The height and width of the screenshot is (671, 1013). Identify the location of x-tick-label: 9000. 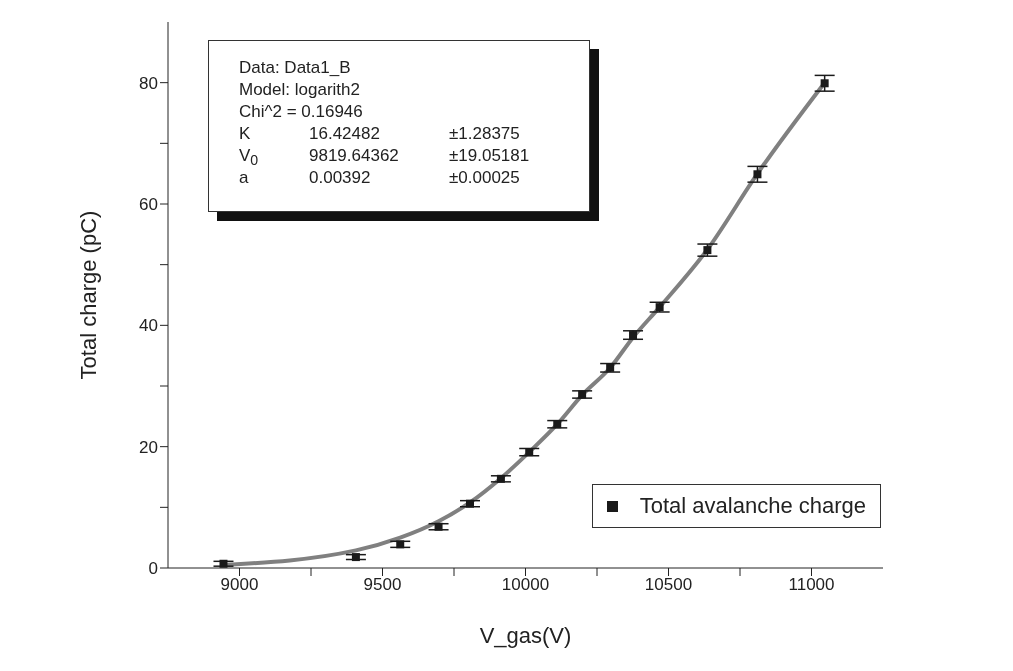
(239, 585).